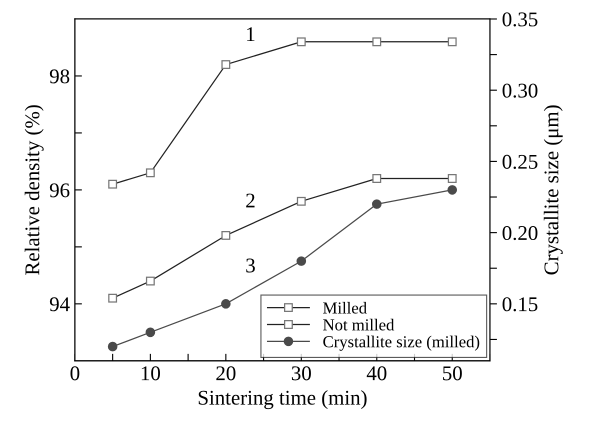 The image size is (614, 422). Describe the element at coordinates (345, 308) in the screenshot. I see `legend-label: Milled` at that location.